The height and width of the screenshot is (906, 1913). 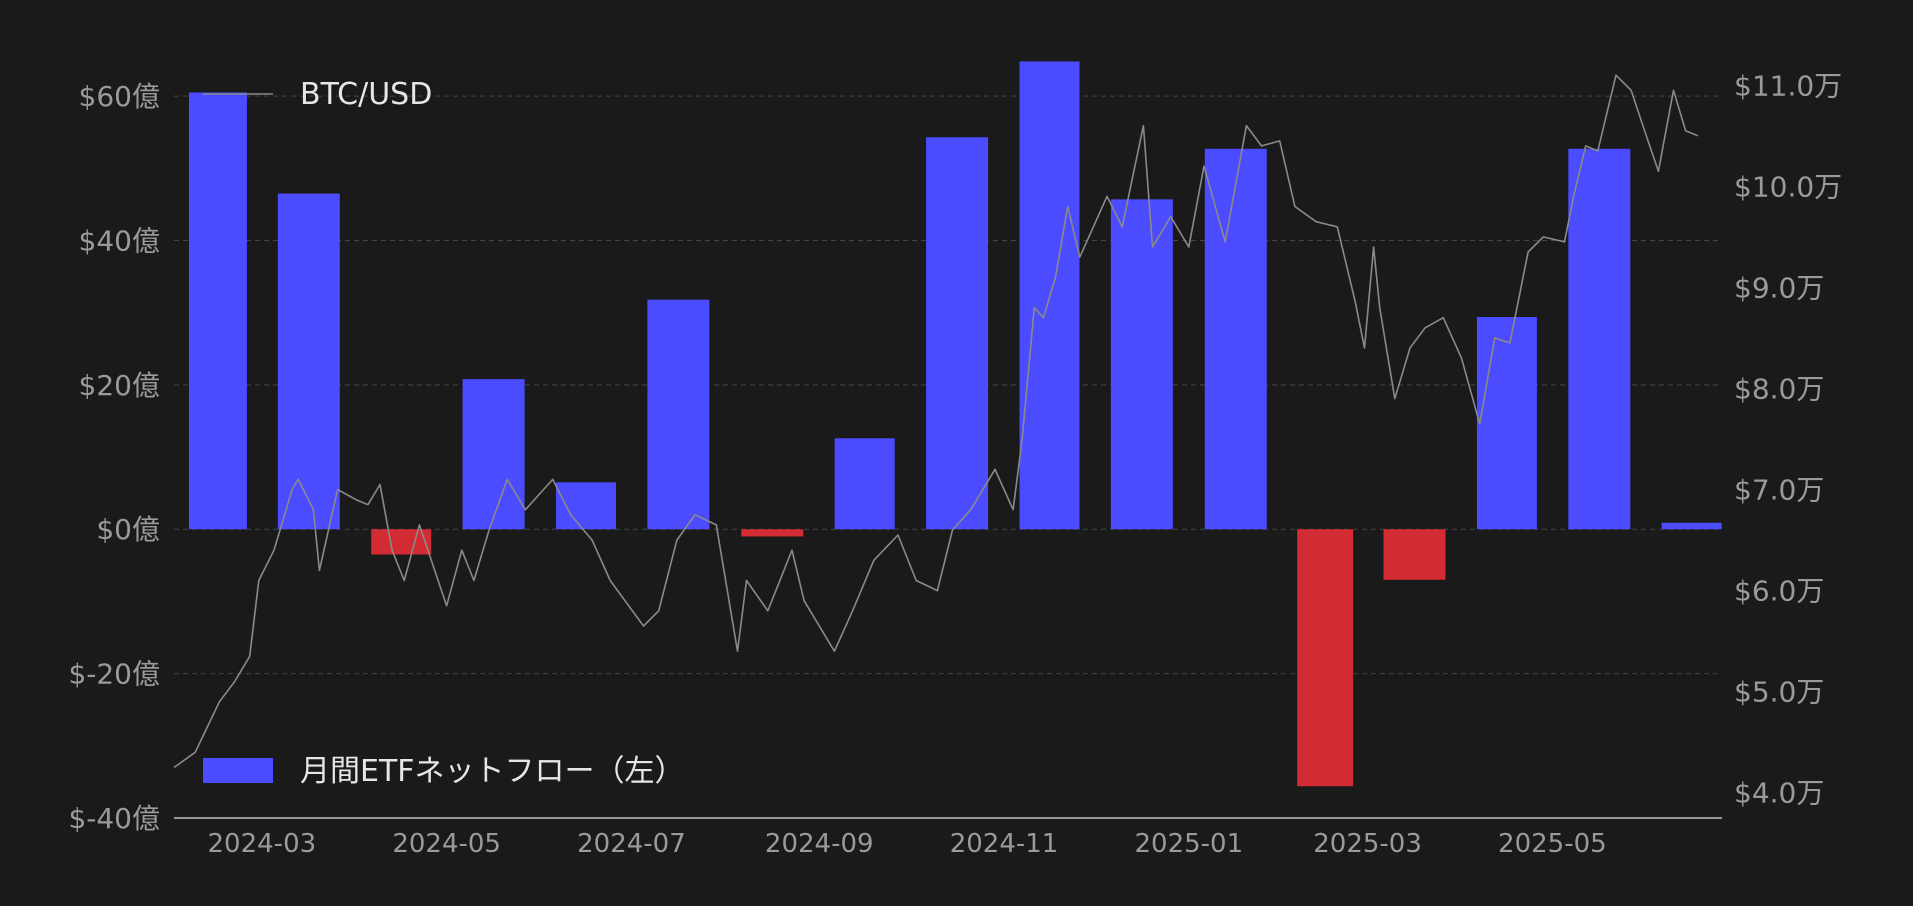 What do you see at coordinates (119, 240) in the screenshot?
I see `y-left-tick-label: $40億` at bounding box center [119, 240].